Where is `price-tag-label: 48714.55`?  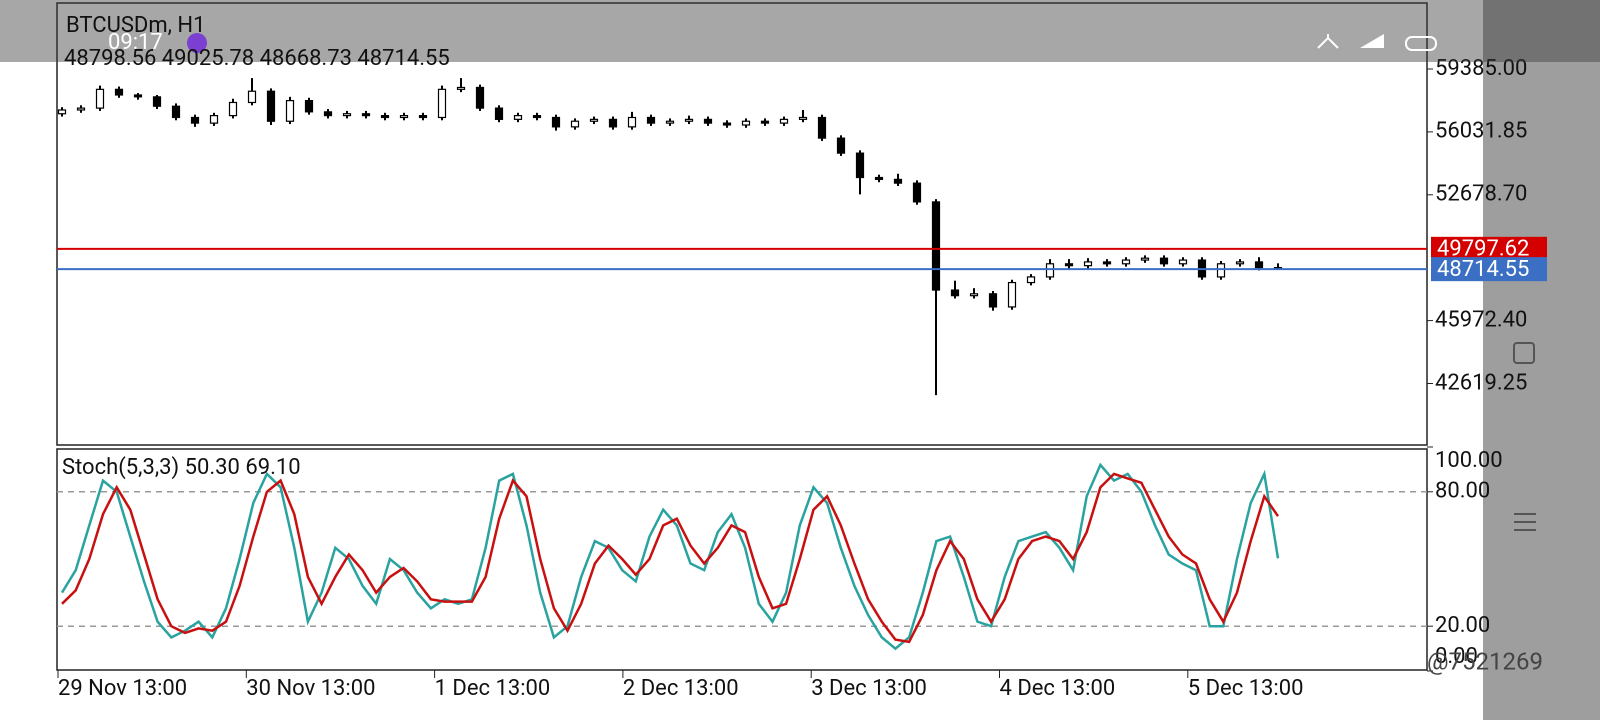 price-tag-label: 48714.55 is located at coordinates (1483, 269).